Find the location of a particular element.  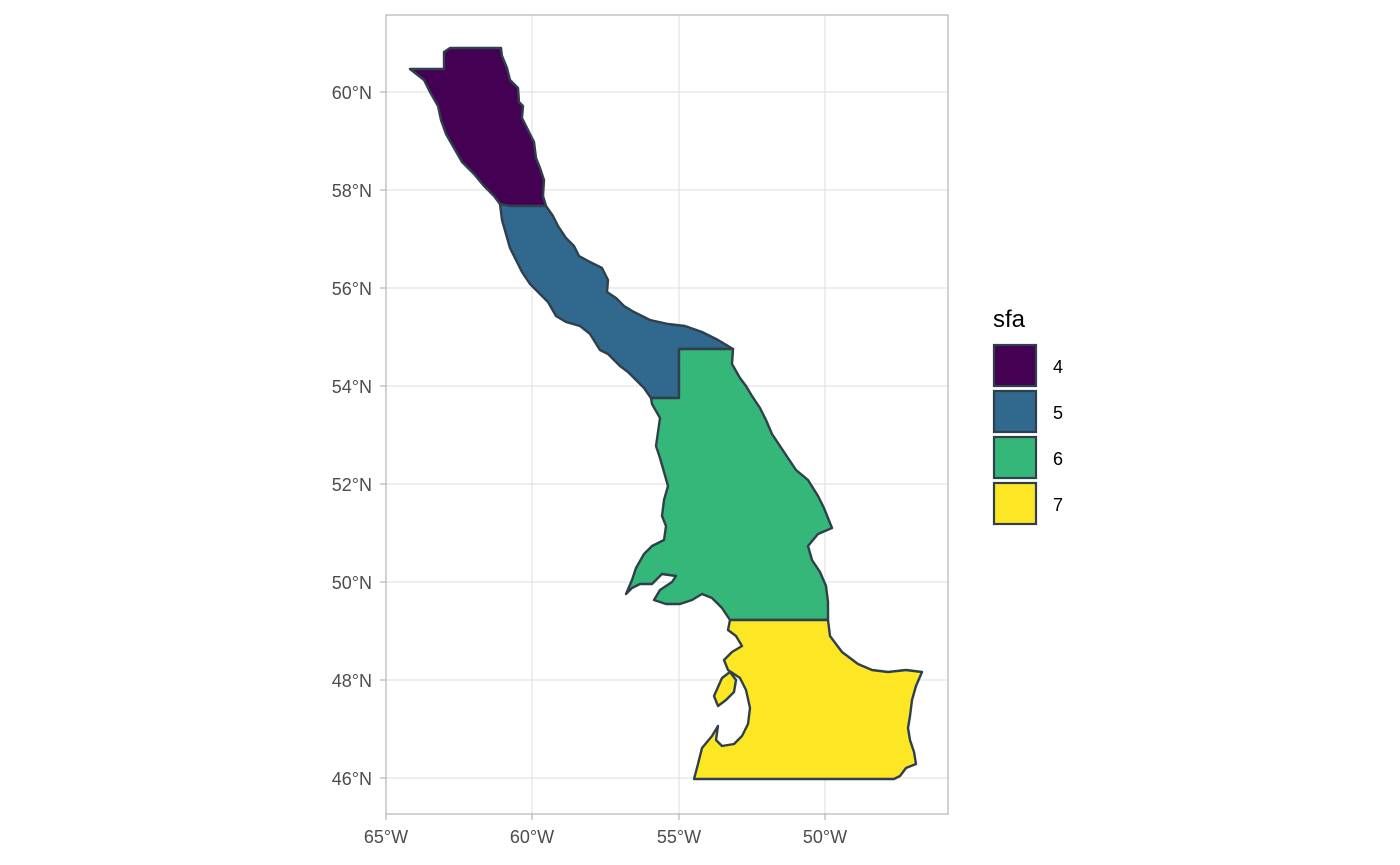

y-tick-label: 60°N is located at coordinates (352, 93).